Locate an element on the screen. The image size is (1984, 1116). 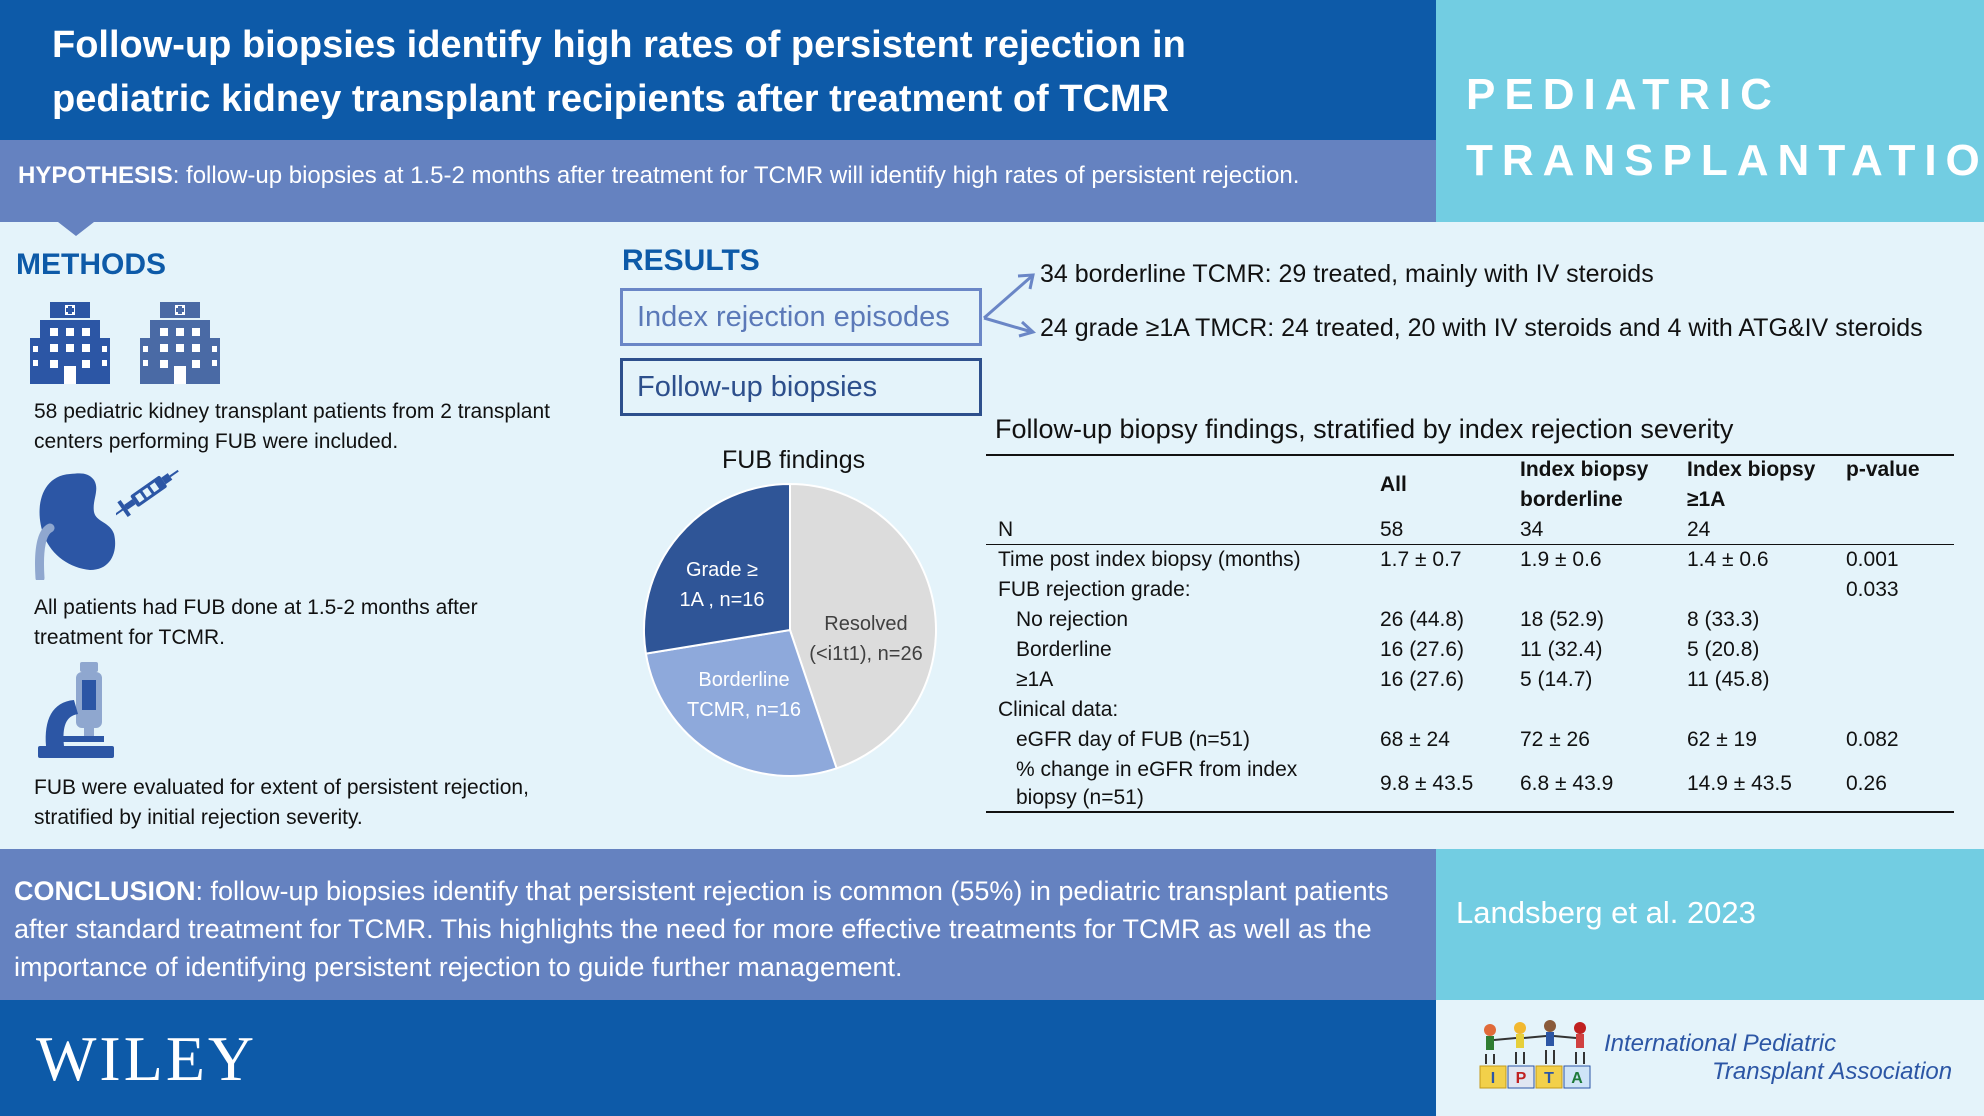
pie-label-grade-2: 1A , n=16 is located at coordinates (721, 600).